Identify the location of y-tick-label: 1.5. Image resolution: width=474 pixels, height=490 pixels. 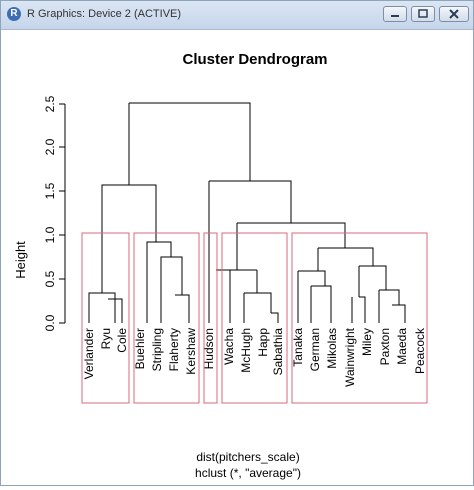
(50, 190).